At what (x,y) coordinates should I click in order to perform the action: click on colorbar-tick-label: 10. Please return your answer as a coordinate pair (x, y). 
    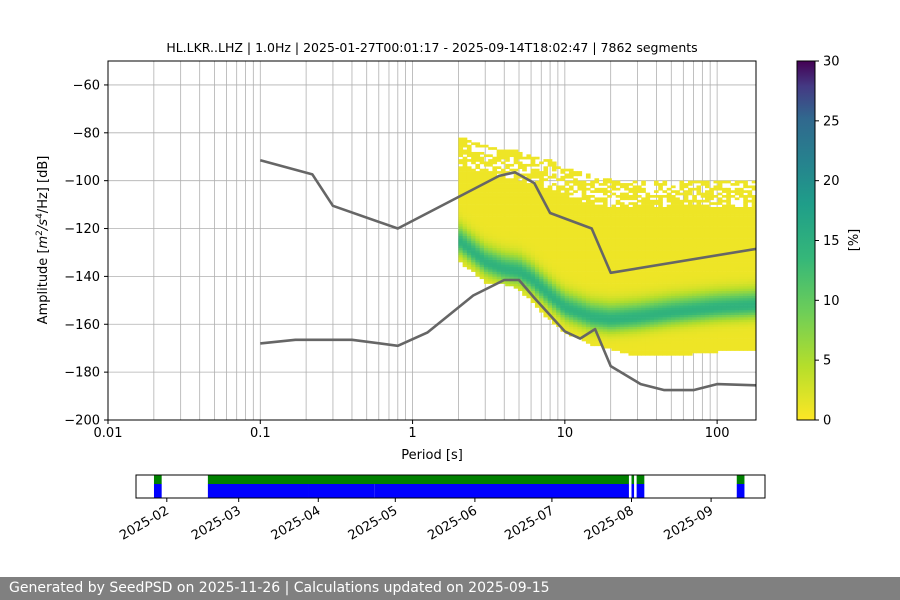
    Looking at the image, I should click on (831, 301).